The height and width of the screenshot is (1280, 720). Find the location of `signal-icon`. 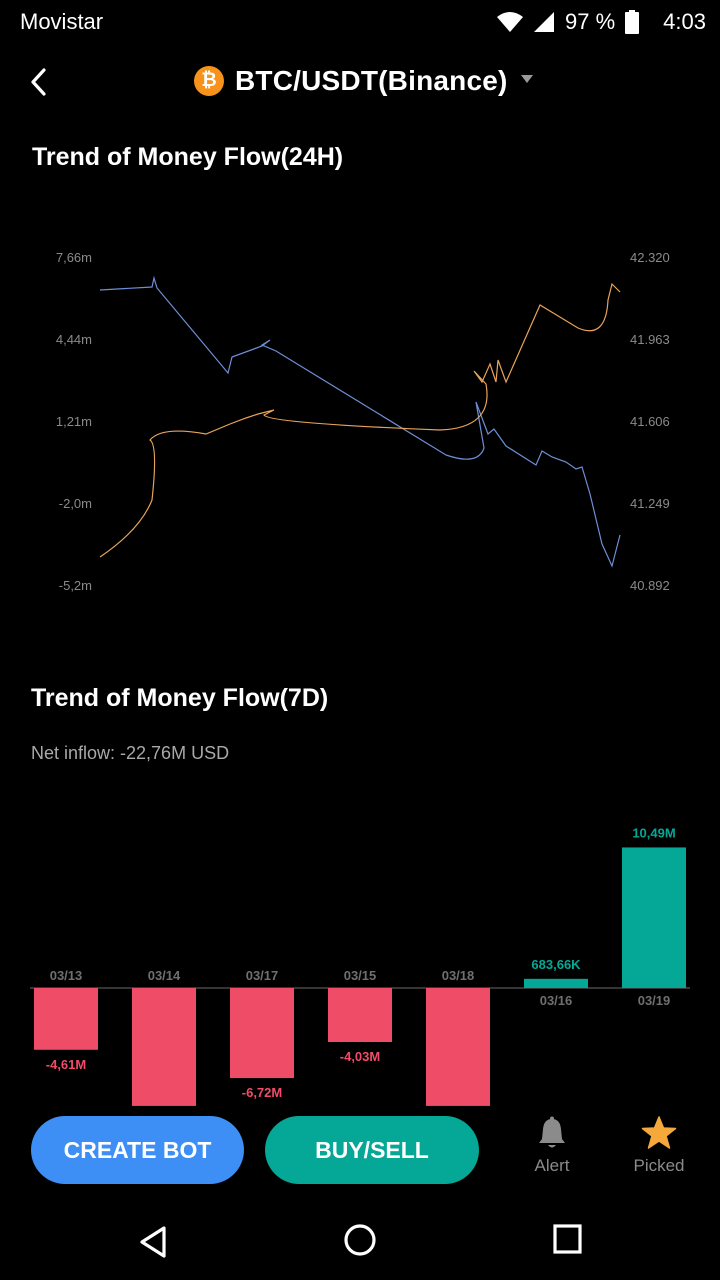

signal-icon is located at coordinates (544, 22).